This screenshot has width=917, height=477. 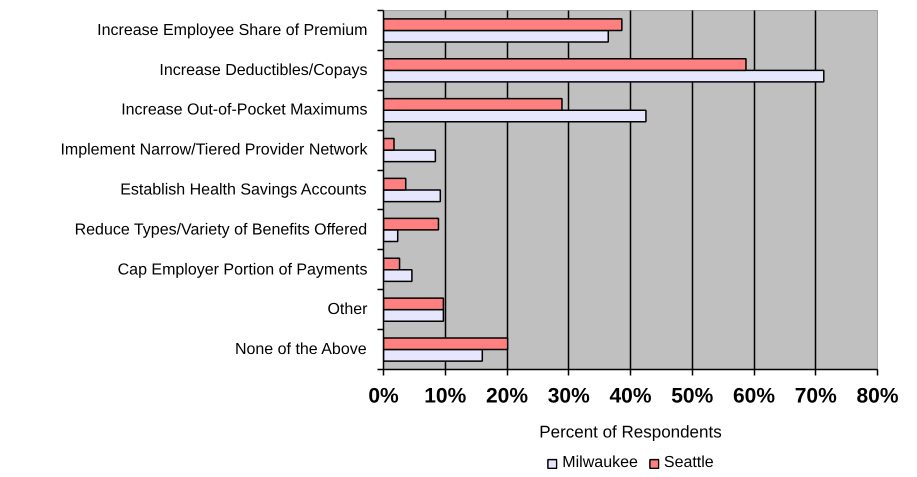 What do you see at coordinates (754, 396) in the screenshot?
I see `x-tick-label: 60%` at bounding box center [754, 396].